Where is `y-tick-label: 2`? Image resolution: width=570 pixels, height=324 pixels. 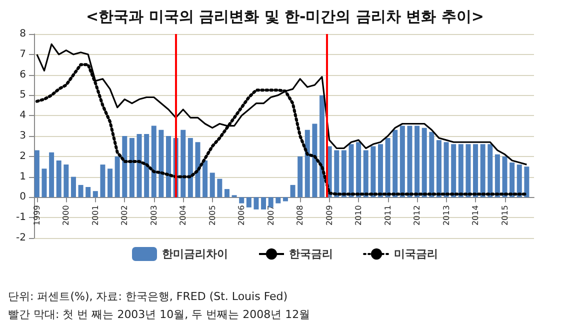 y-tick-label: 2 is located at coordinates (23, 156).